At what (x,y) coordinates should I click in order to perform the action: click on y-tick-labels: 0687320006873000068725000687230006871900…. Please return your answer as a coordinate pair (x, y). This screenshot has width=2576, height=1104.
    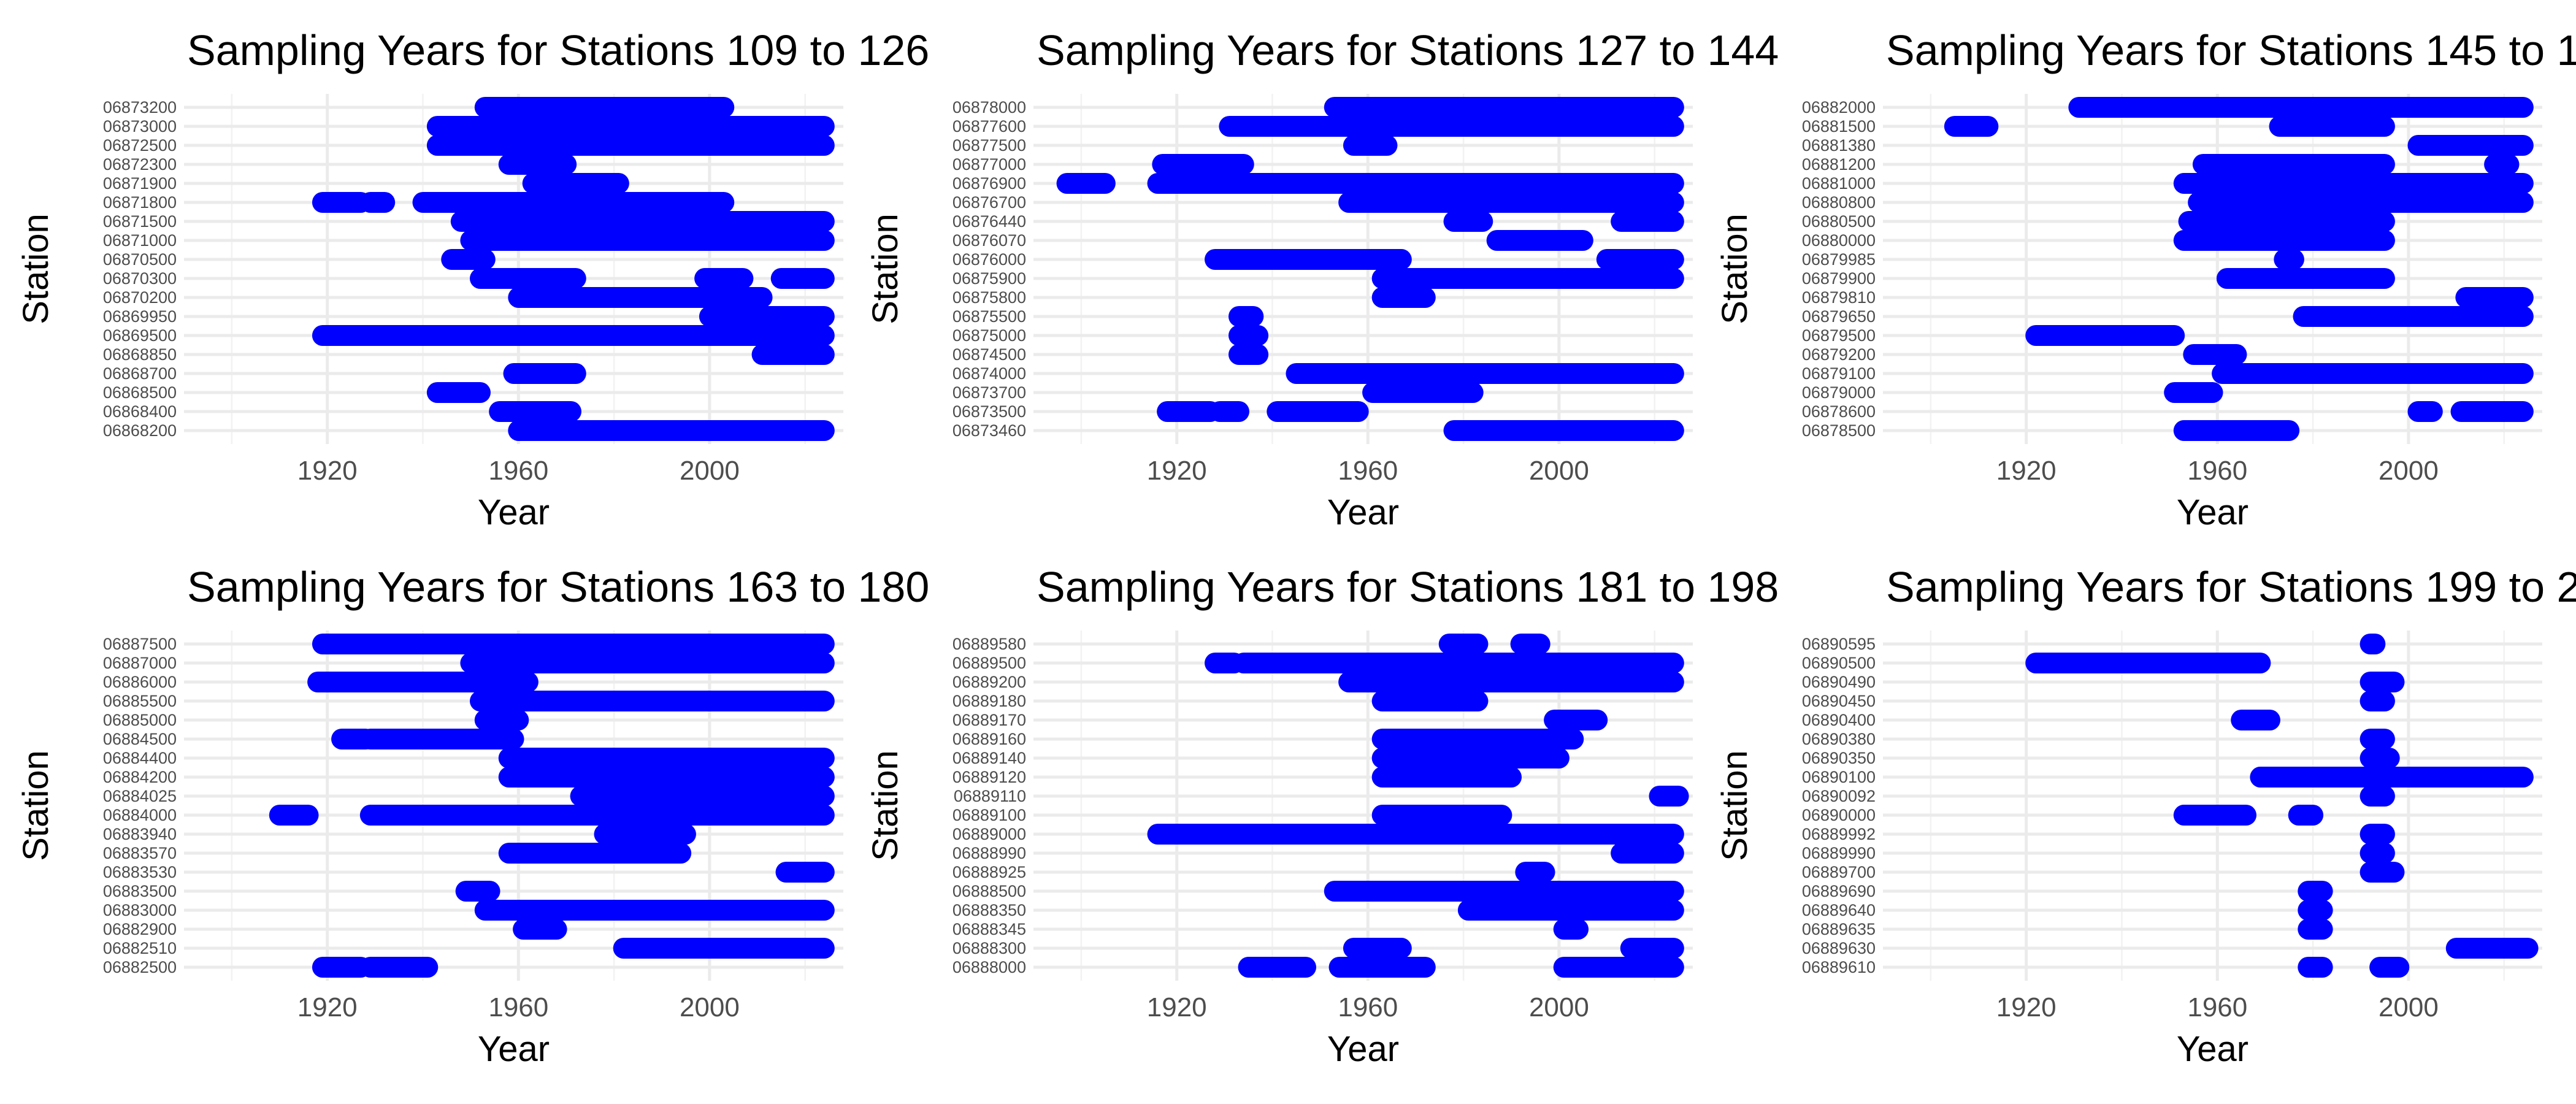
    Looking at the image, I should click on (140, 269).